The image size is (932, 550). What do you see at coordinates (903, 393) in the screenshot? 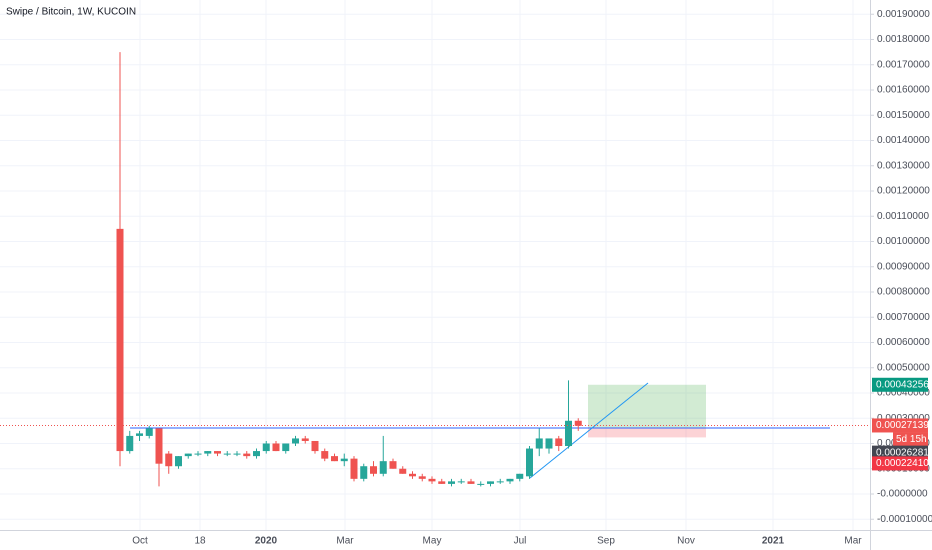
I see `y-tick-label: 0.00040000` at bounding box center [903, 393].